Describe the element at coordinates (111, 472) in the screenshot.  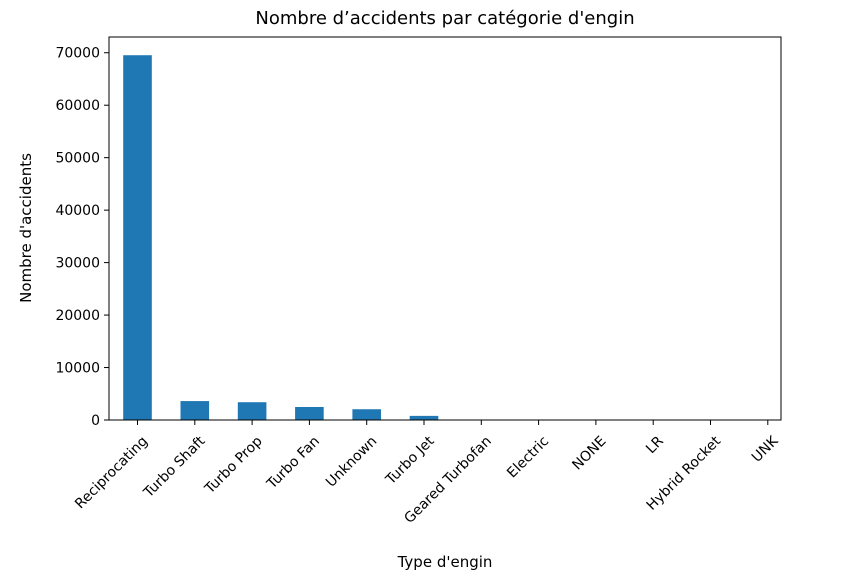
I see `x-tick-label: Reciprocating` at that location.